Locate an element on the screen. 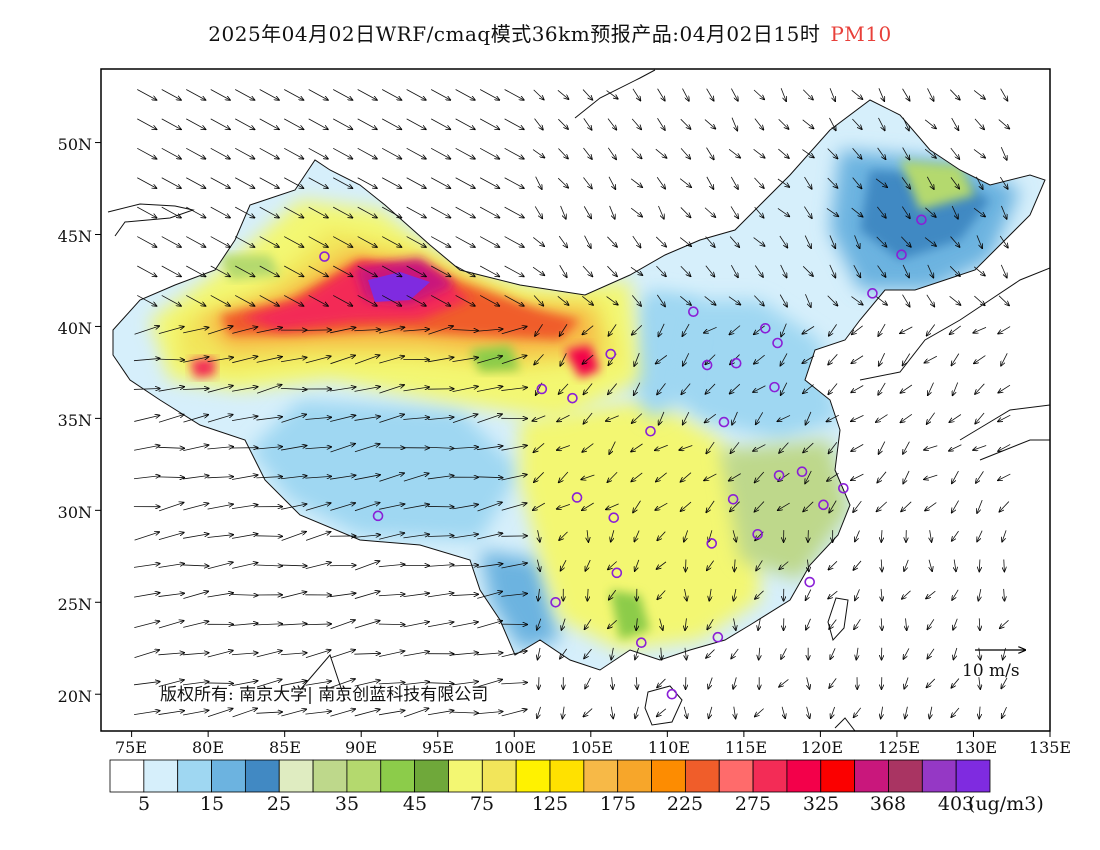 The width and height of the screenshot is (1100, 850). lon-label: 85E is located at coordinates (285, 747).